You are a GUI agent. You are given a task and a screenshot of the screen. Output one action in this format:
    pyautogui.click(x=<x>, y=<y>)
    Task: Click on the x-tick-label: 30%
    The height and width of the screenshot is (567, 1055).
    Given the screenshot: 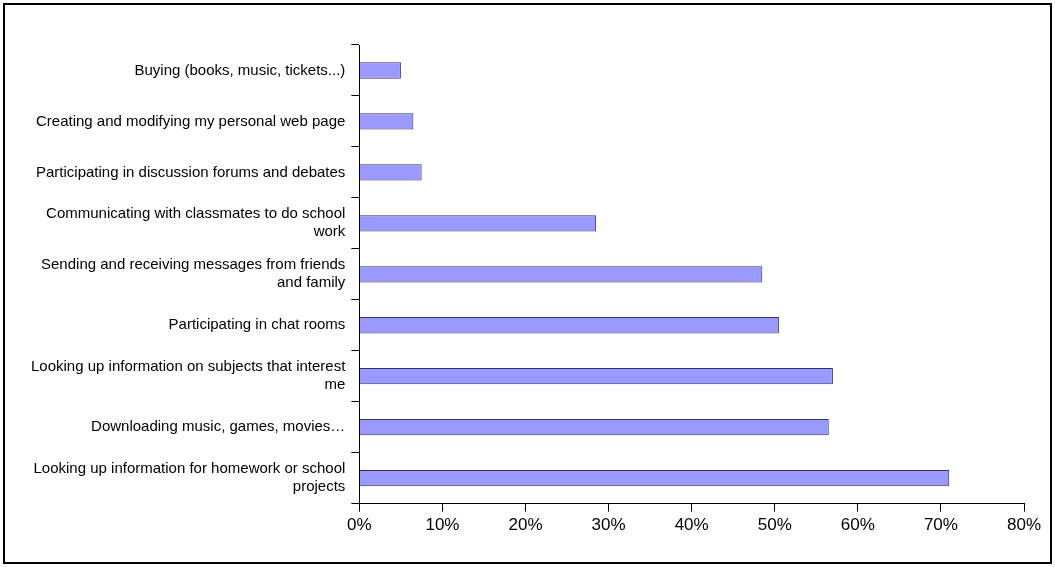 What is the action you would take?
    pyautogui.click(x=608, y=525)
    